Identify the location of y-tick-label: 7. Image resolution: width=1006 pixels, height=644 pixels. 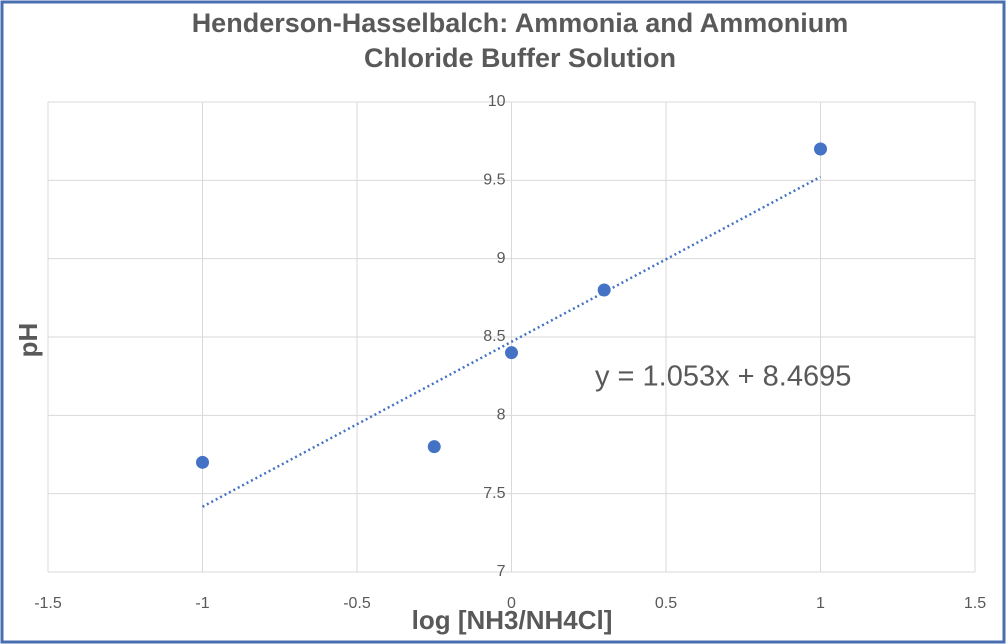
(501, 571).